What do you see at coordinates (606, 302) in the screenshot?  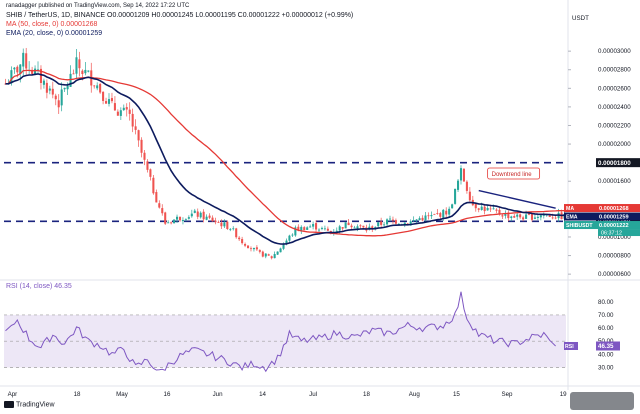 I see `rsi-axis-tick-label: 80.00` at bounding box center [606, 302].